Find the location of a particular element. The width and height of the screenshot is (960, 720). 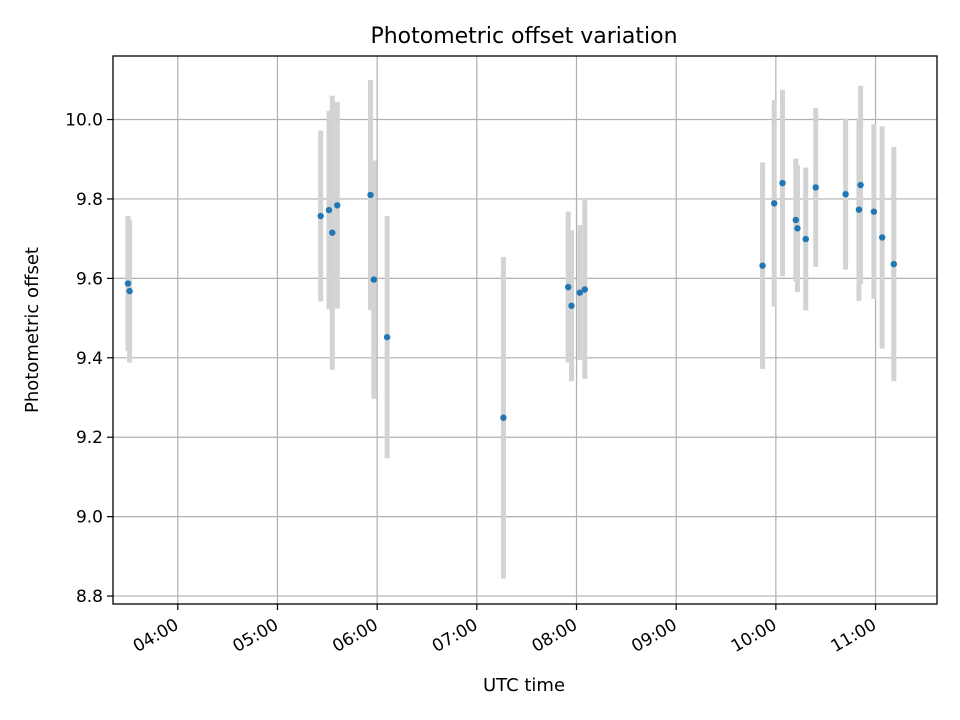

x-tick-label: 07:00 is located at coordinates (455, 636).